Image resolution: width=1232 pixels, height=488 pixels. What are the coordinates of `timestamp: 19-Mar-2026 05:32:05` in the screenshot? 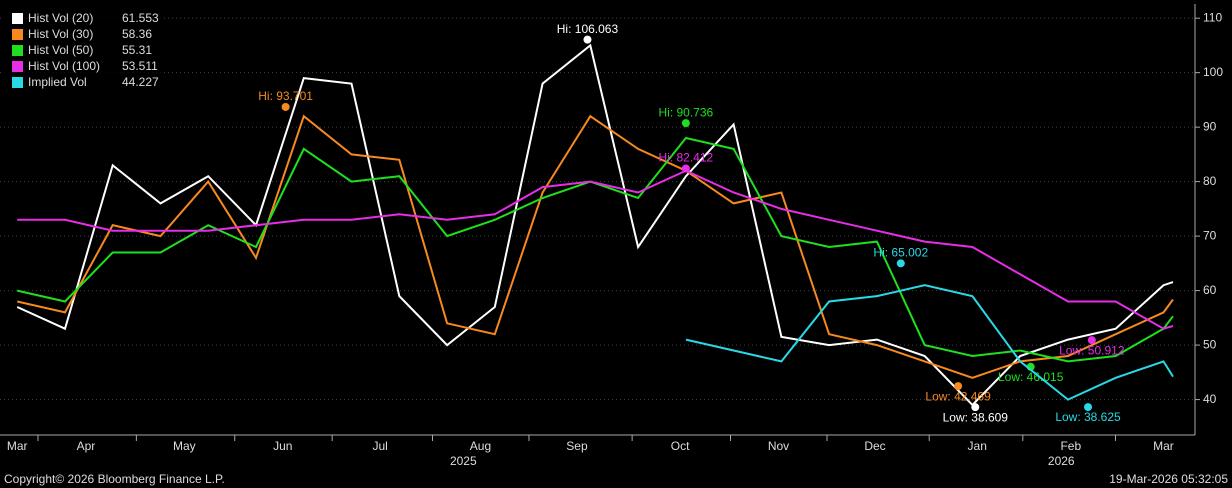 It's located at (1168, 479).